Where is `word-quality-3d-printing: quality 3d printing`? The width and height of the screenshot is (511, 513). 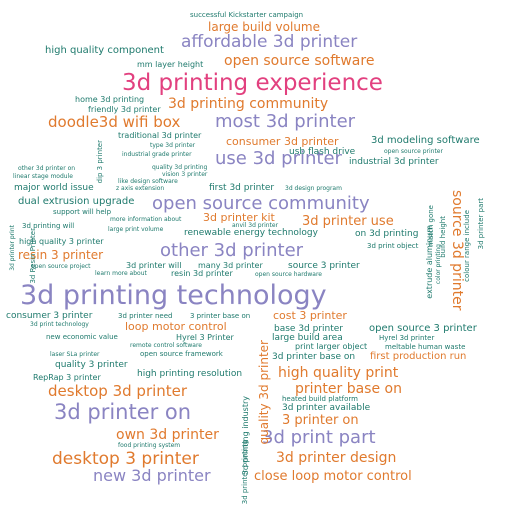
word-quality-3d-printing: quality 3d printing is located at coordinates (180, 167).